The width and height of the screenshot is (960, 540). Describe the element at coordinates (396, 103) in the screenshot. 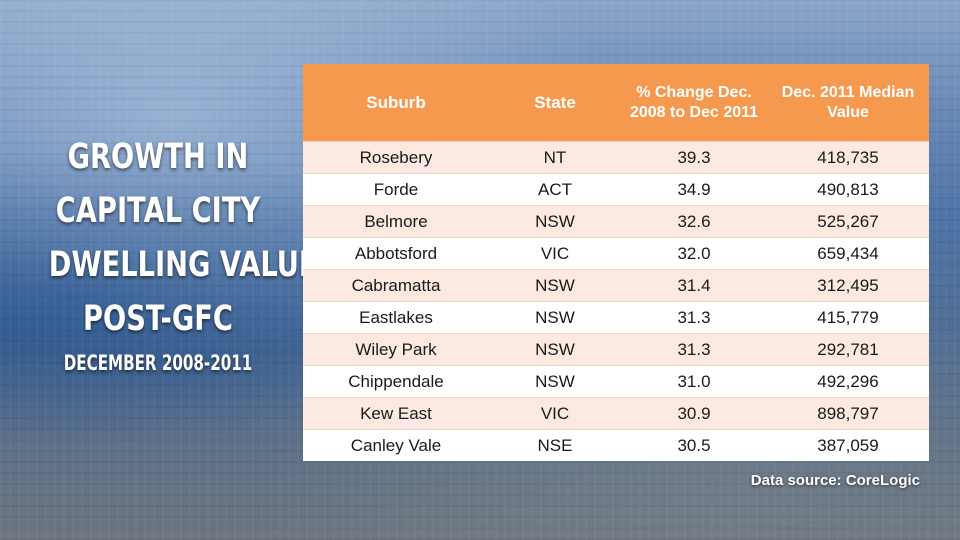

I see `header-suburb: Suburb` at that location.